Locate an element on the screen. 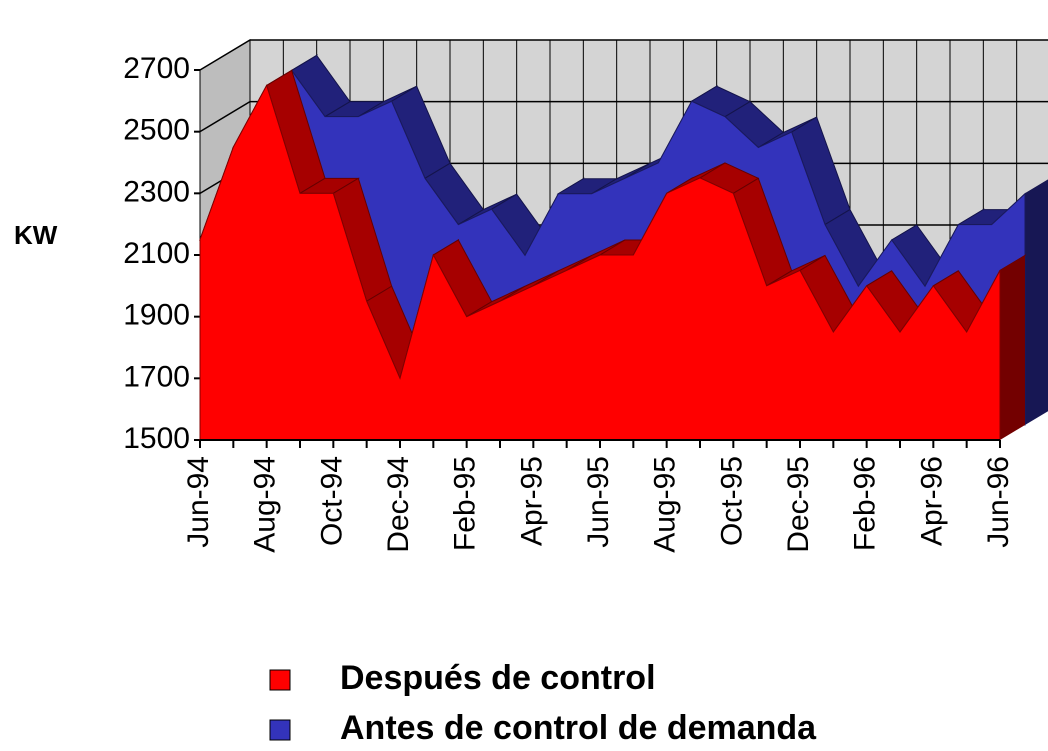 This screenshot has height=751, width=1048. y-tick-label: 1700 is located at coordinates (156, 376).